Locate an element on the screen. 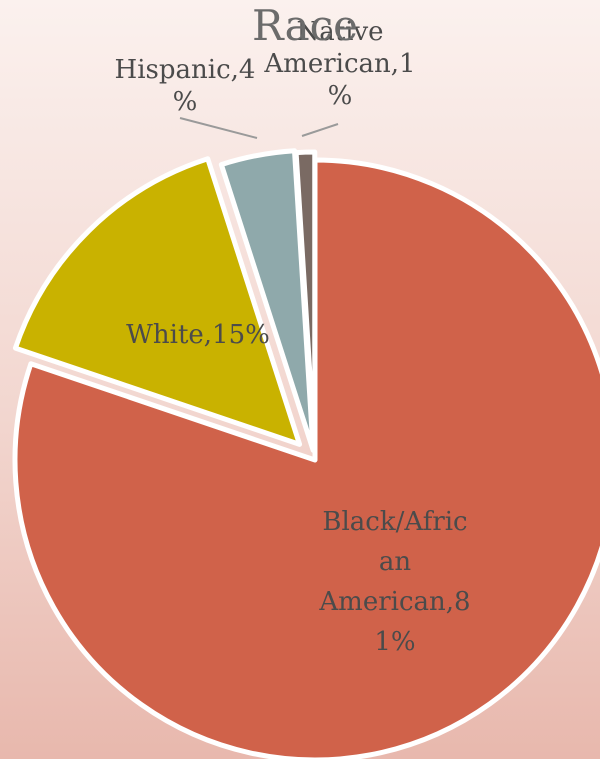  data-label-white: White,15% is located at coordinates (198, 335).